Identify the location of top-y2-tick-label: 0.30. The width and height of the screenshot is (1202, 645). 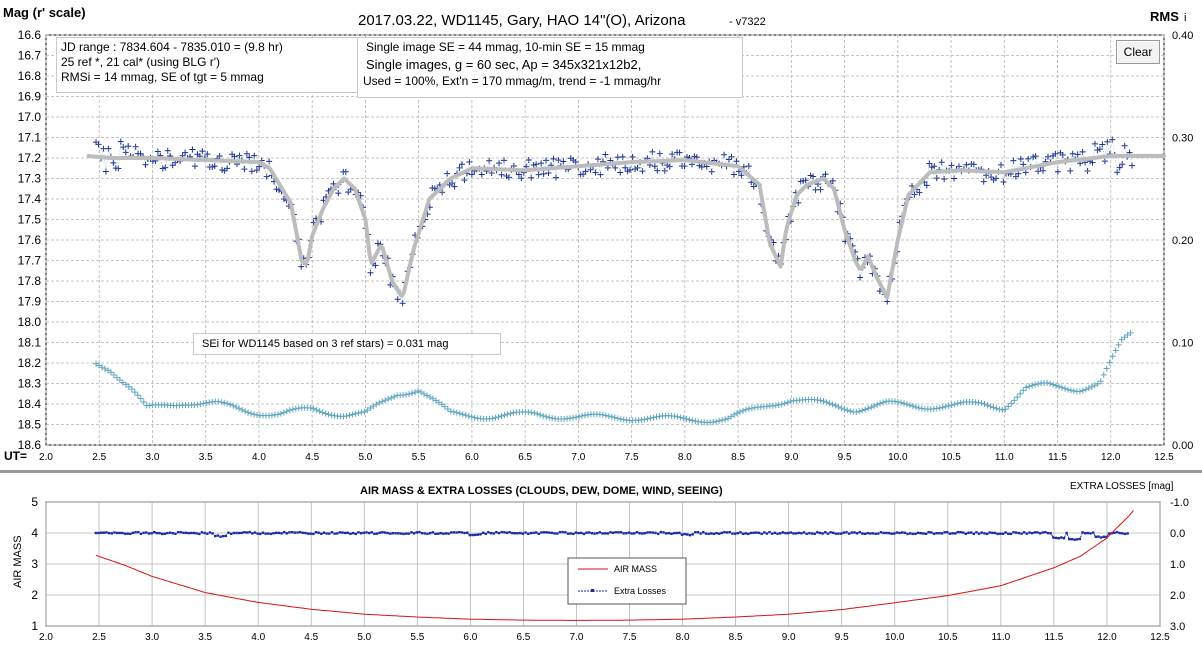
(1182, 139).